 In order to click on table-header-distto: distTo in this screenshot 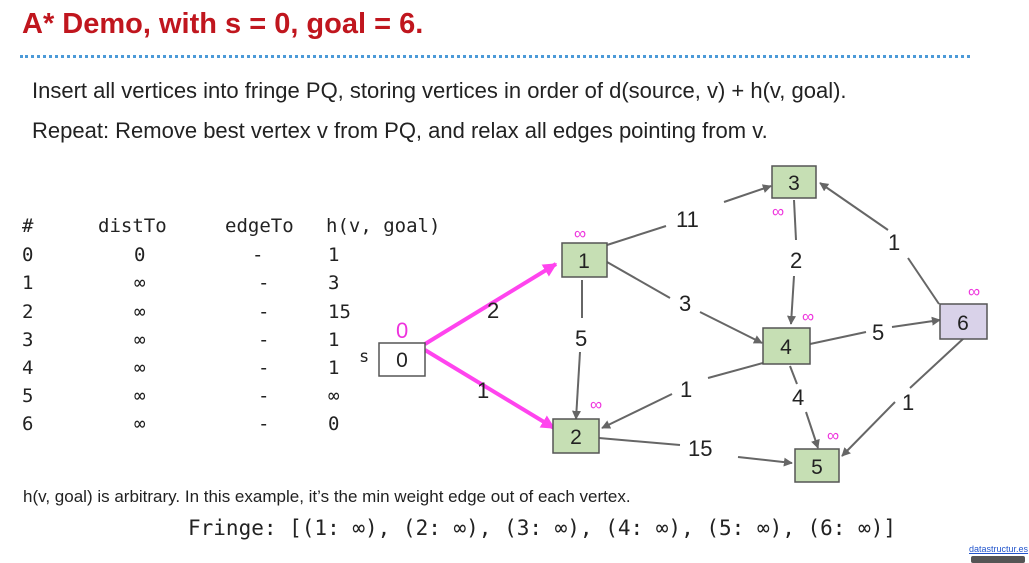, I will do `click(132, 226)`.